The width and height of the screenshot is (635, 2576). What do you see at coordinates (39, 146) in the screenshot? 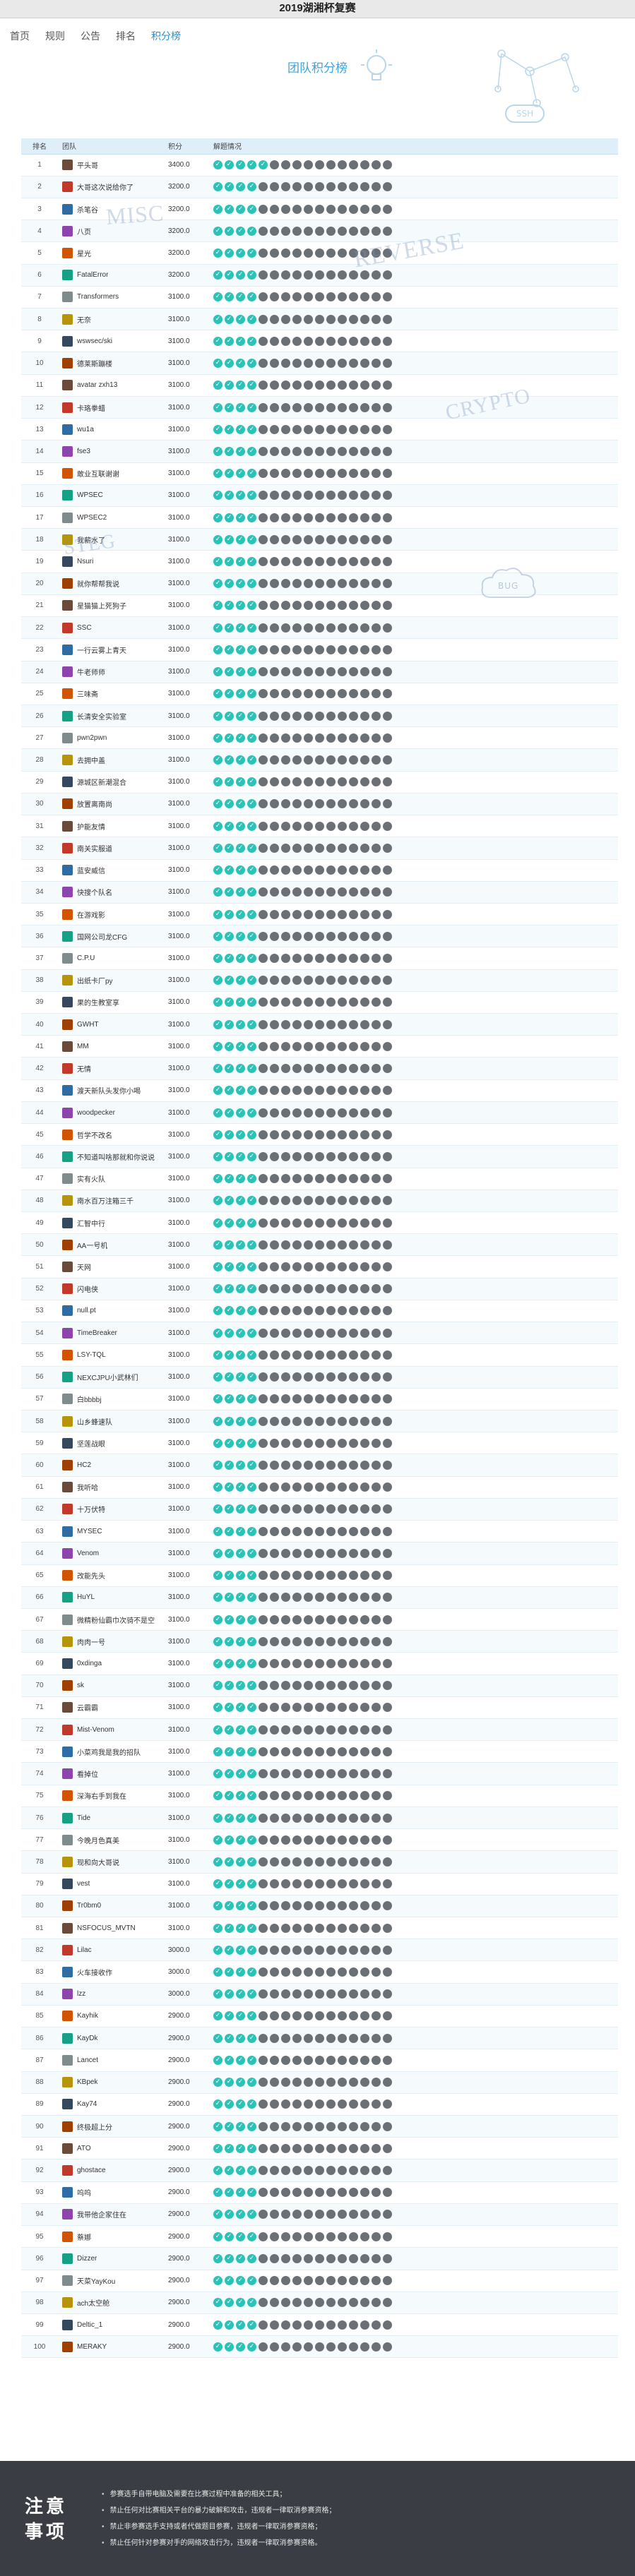
I see `header-rank: 排名` at bounding box center [39, 146].